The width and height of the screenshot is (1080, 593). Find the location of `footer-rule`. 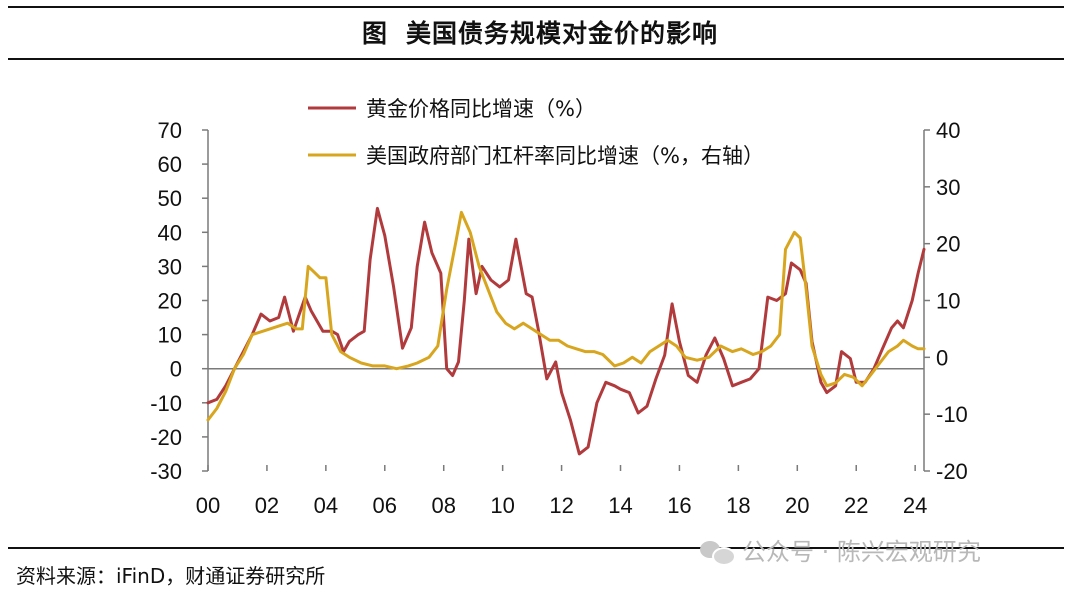

footer-rule is located at coordinates (536, 548).